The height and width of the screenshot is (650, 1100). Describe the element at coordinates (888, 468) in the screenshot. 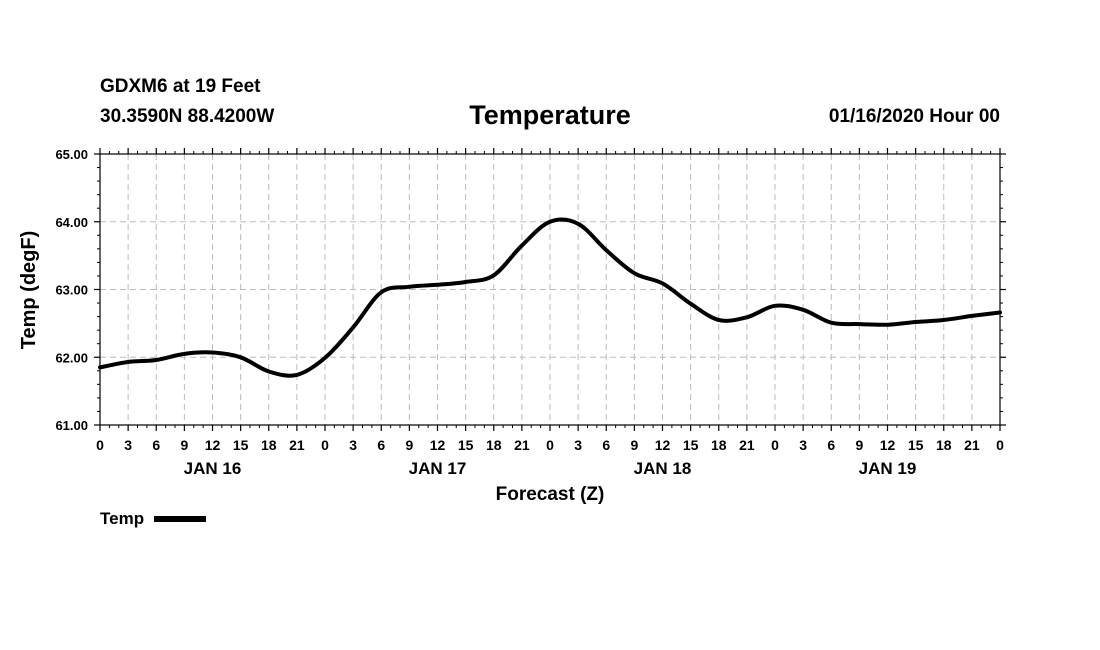

I see `day-label: JAN 19` at that location.